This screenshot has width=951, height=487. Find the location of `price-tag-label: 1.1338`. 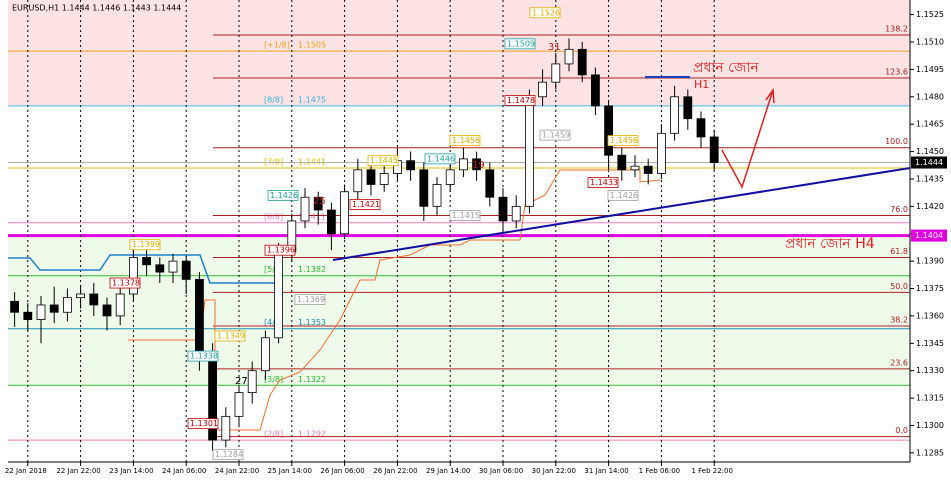

price-tag-label: 1.1338 is located at coordinates (204, 356).